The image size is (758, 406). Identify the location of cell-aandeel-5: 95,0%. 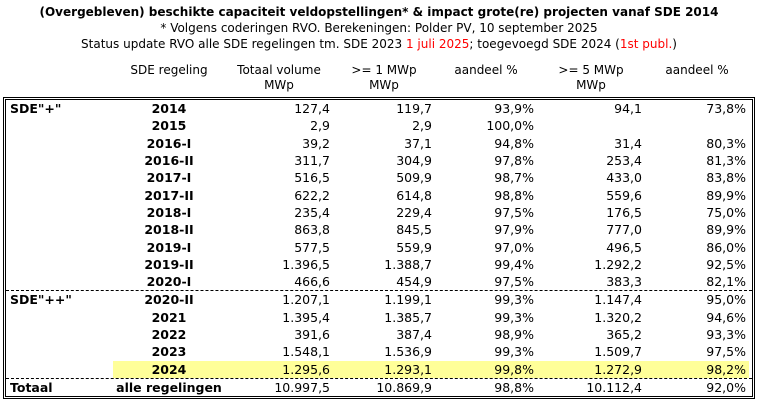
(726, 300).